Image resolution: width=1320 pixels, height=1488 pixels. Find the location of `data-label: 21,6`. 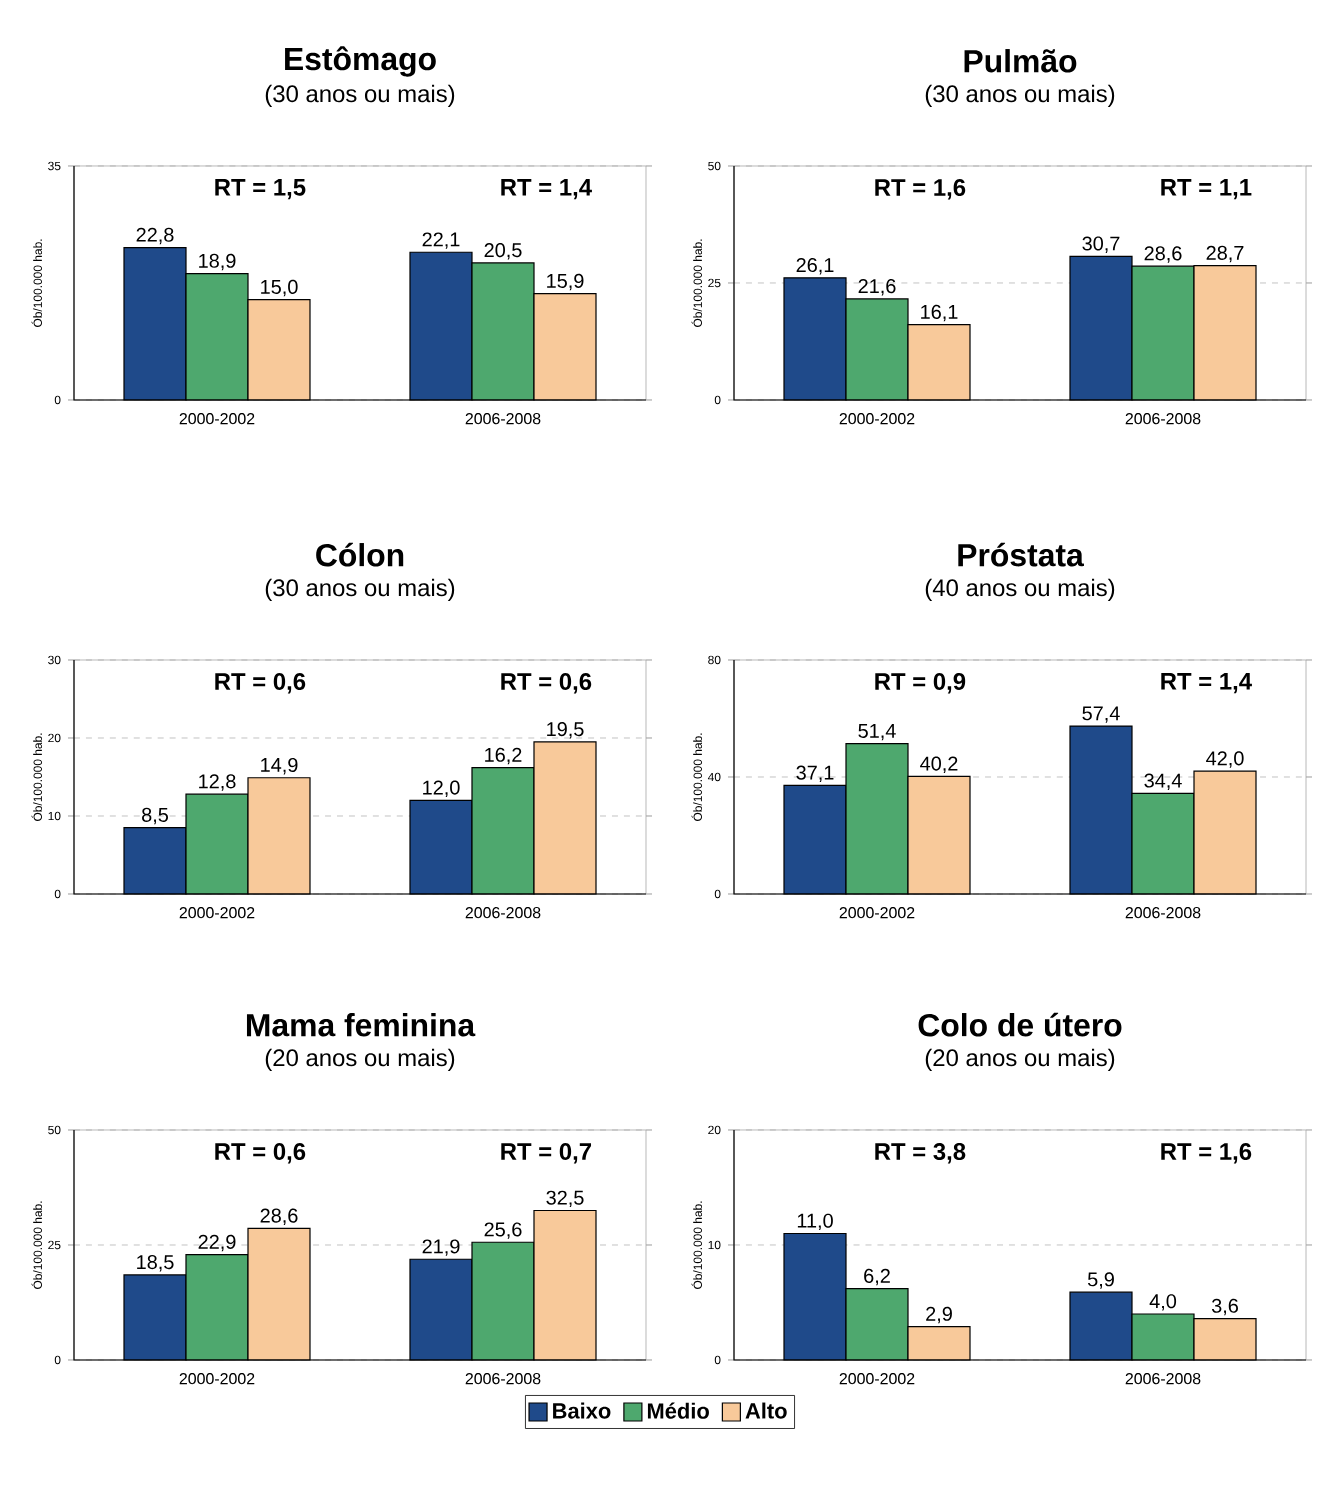

data-label: 21,6 is located at coordinates (877, 287).